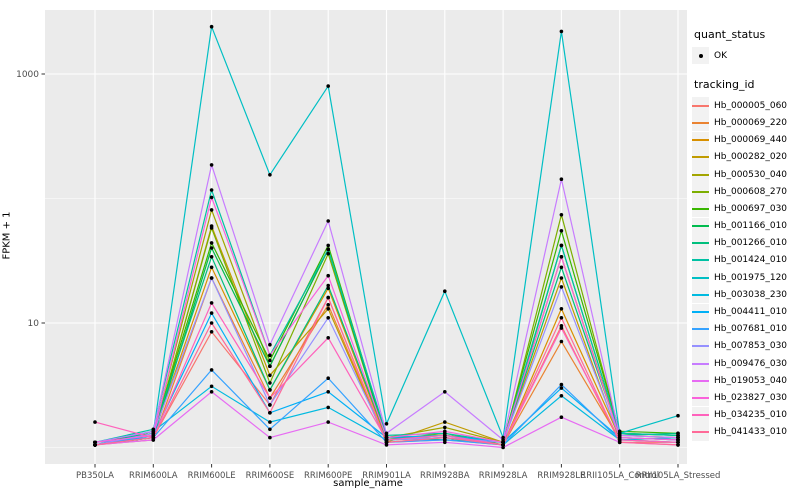 The width and height of the screenshot is (800, 500). I want to click on legend-label: OK, so click(720, 55).